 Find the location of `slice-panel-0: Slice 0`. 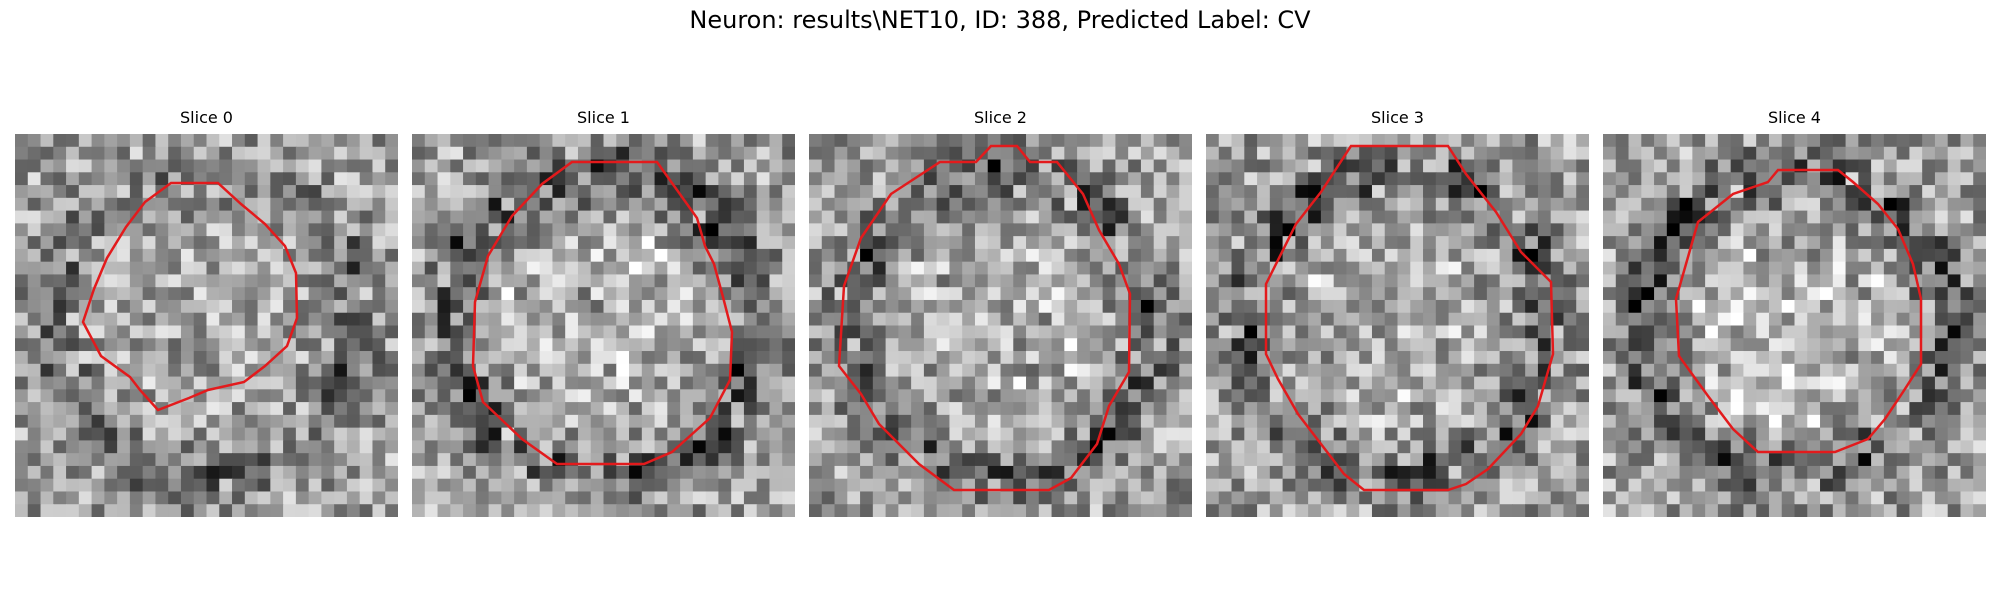

slice-panel-0: Slice 0 is located at coordinates (206, 313).